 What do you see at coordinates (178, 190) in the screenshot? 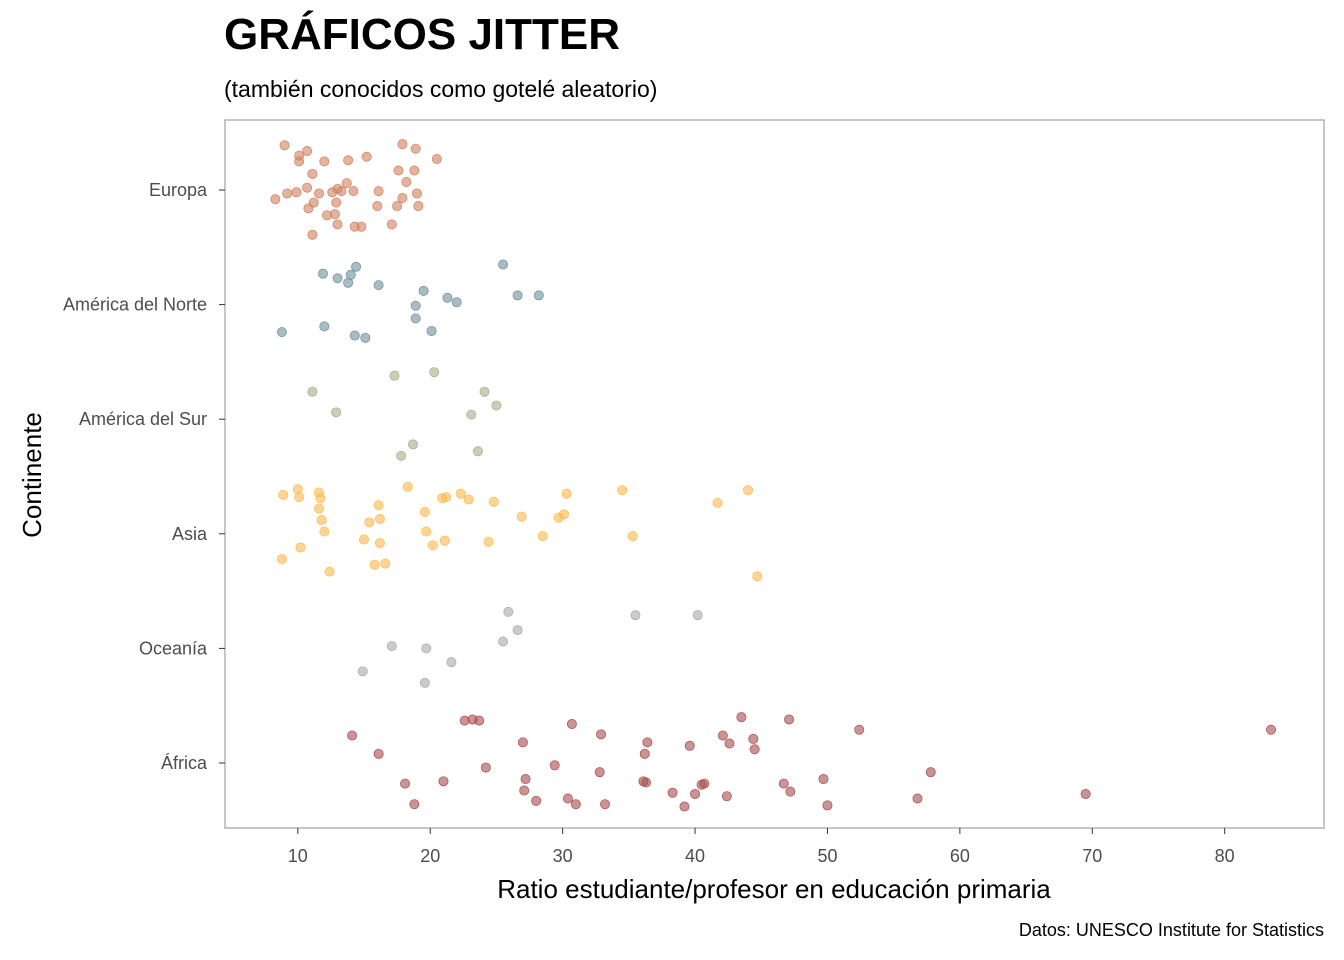
I see `y-tick-label: Europa` at bounding box center [178, 190].